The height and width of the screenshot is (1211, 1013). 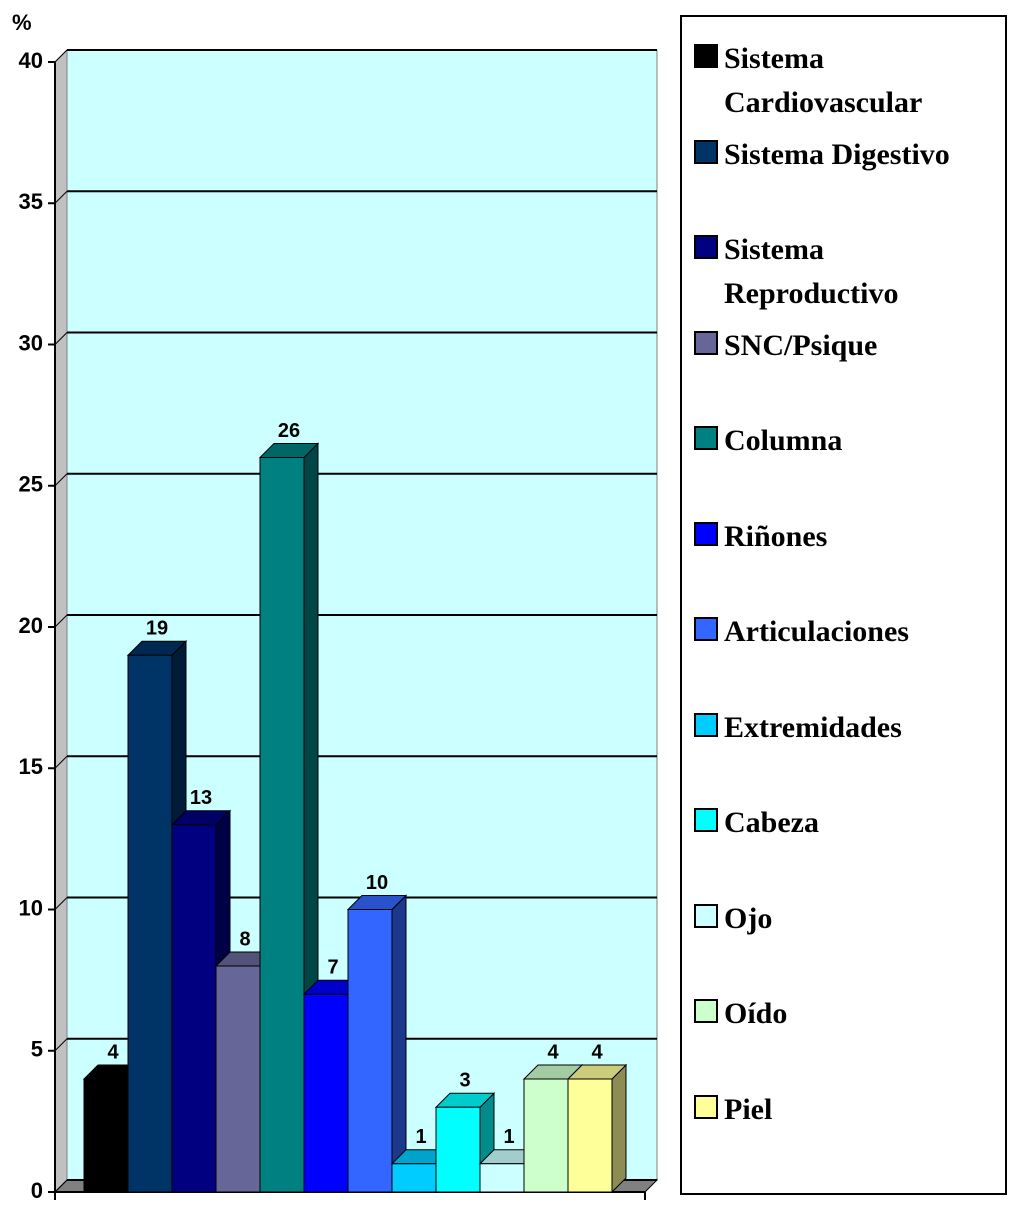 What do you see at coordinates (31, 484) in the screenshot?
I see `y-tick-label: 25` at bounding box center [31, 484].